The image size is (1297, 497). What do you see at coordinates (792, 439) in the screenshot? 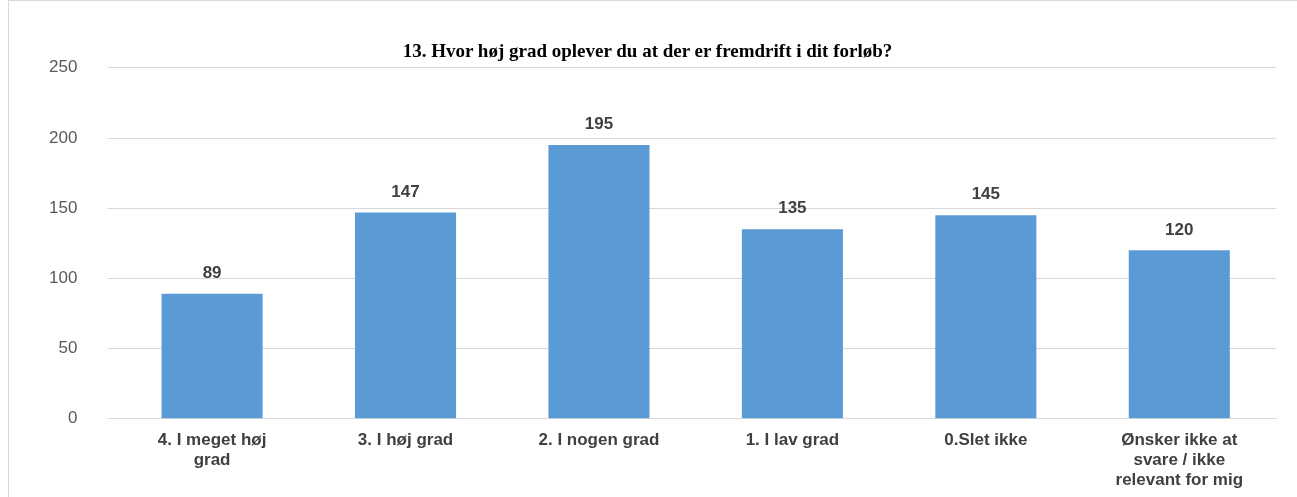
I see `x-tick-label: 1. I lav grad` at bounding box center [792, 439].